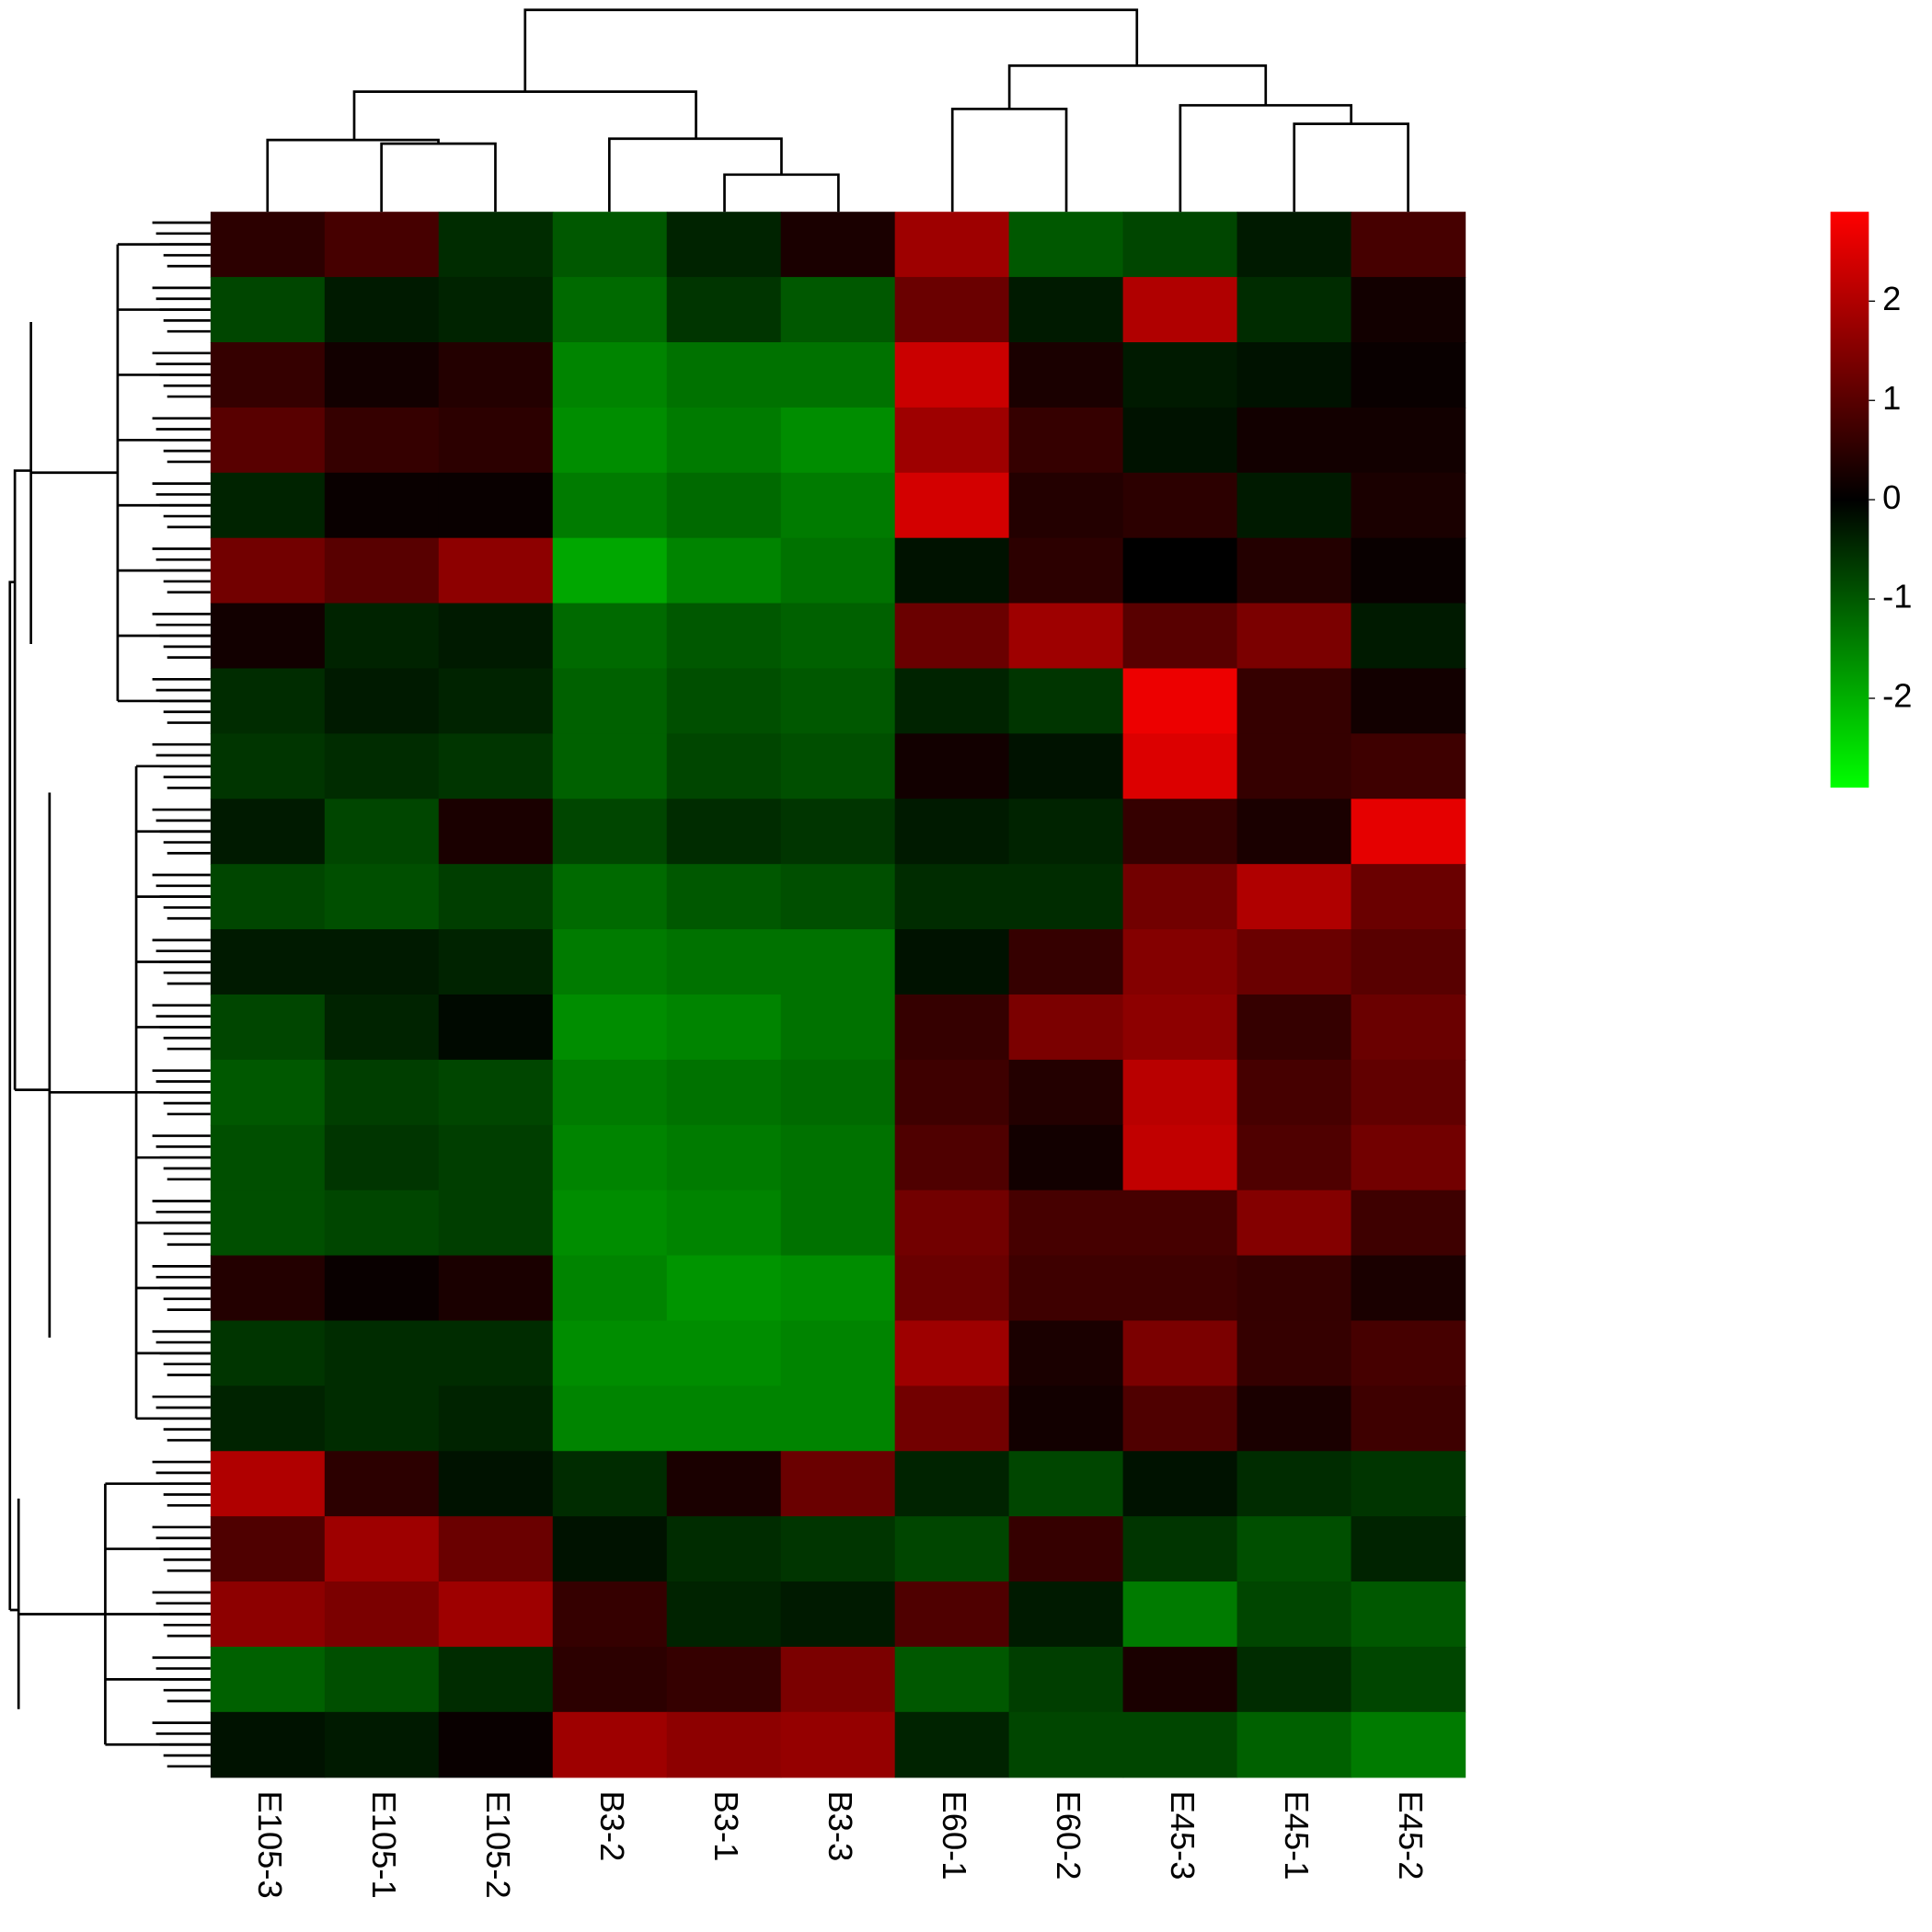 The image size is (1932, 1932). What do you see at coordinates (384, 1845) in the screenshot?
I see `column-label: E105-1` at bounding box center [384, 1845].